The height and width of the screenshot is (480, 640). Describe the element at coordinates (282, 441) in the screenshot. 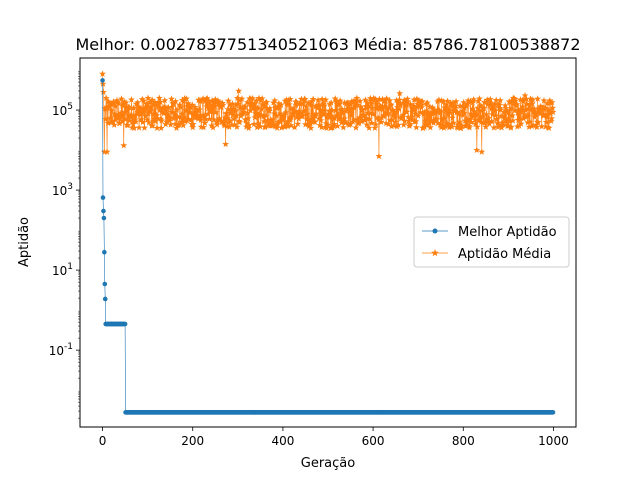

I see `x-tick-label: 400` at that location.